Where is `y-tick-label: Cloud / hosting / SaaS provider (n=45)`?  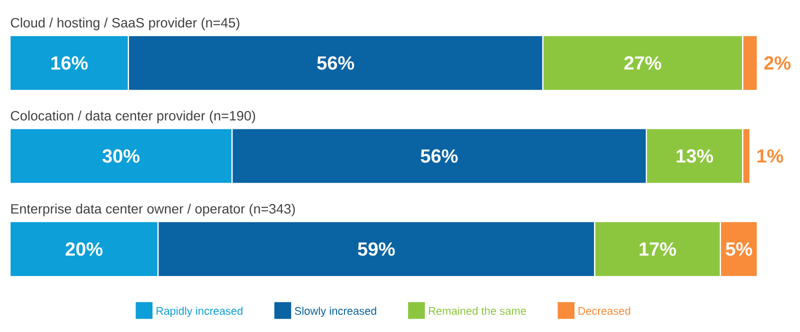 y-tick-label: Cloud / hosting / SaaS provider (n=45) is located at coordinates (125, 24).